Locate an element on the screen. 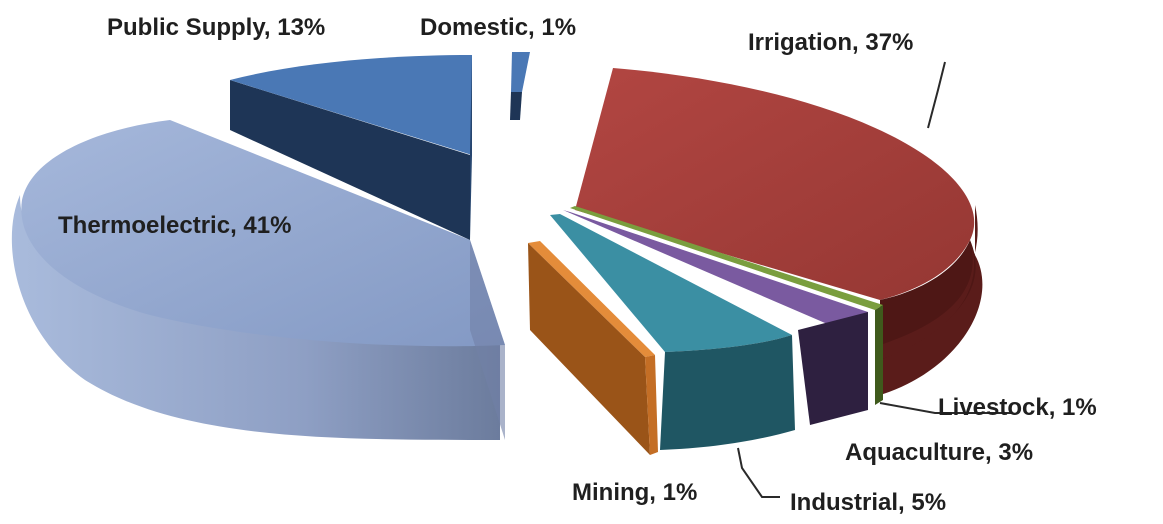 The width and height of the screenshot is (1163, 524). domestic-side is located at coordinates (516, 106).